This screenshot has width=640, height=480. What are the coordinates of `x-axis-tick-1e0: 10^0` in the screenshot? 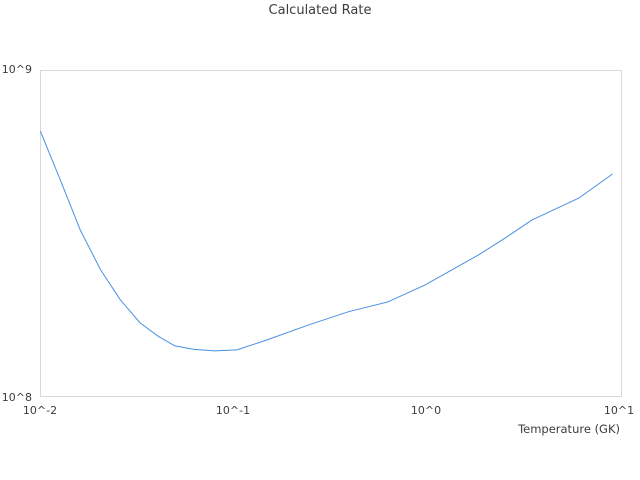 It's located at (426, 410).